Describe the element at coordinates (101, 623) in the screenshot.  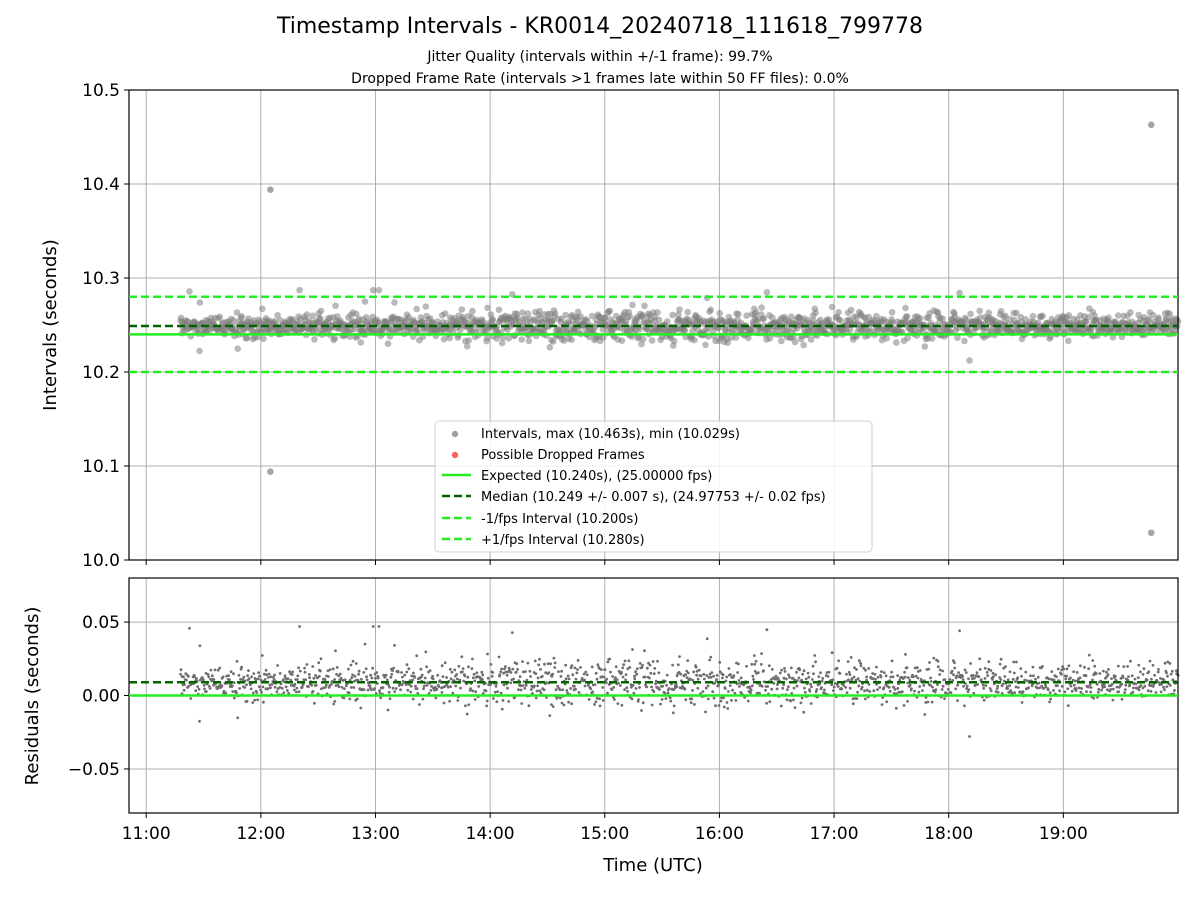
I see `bottom-y-tick-label: 0.05` at that location.